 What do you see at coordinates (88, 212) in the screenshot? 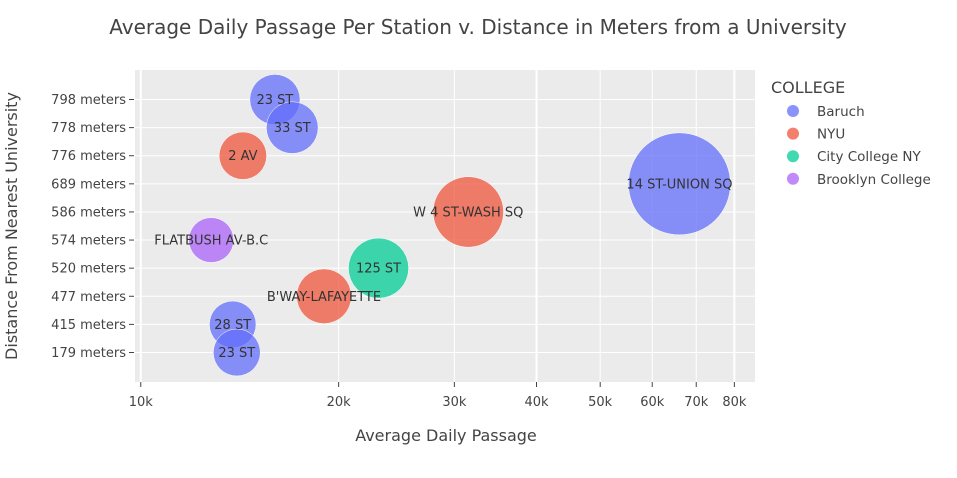
I see `y-tick-label: 586 meters` at bounding box center [88, 212].